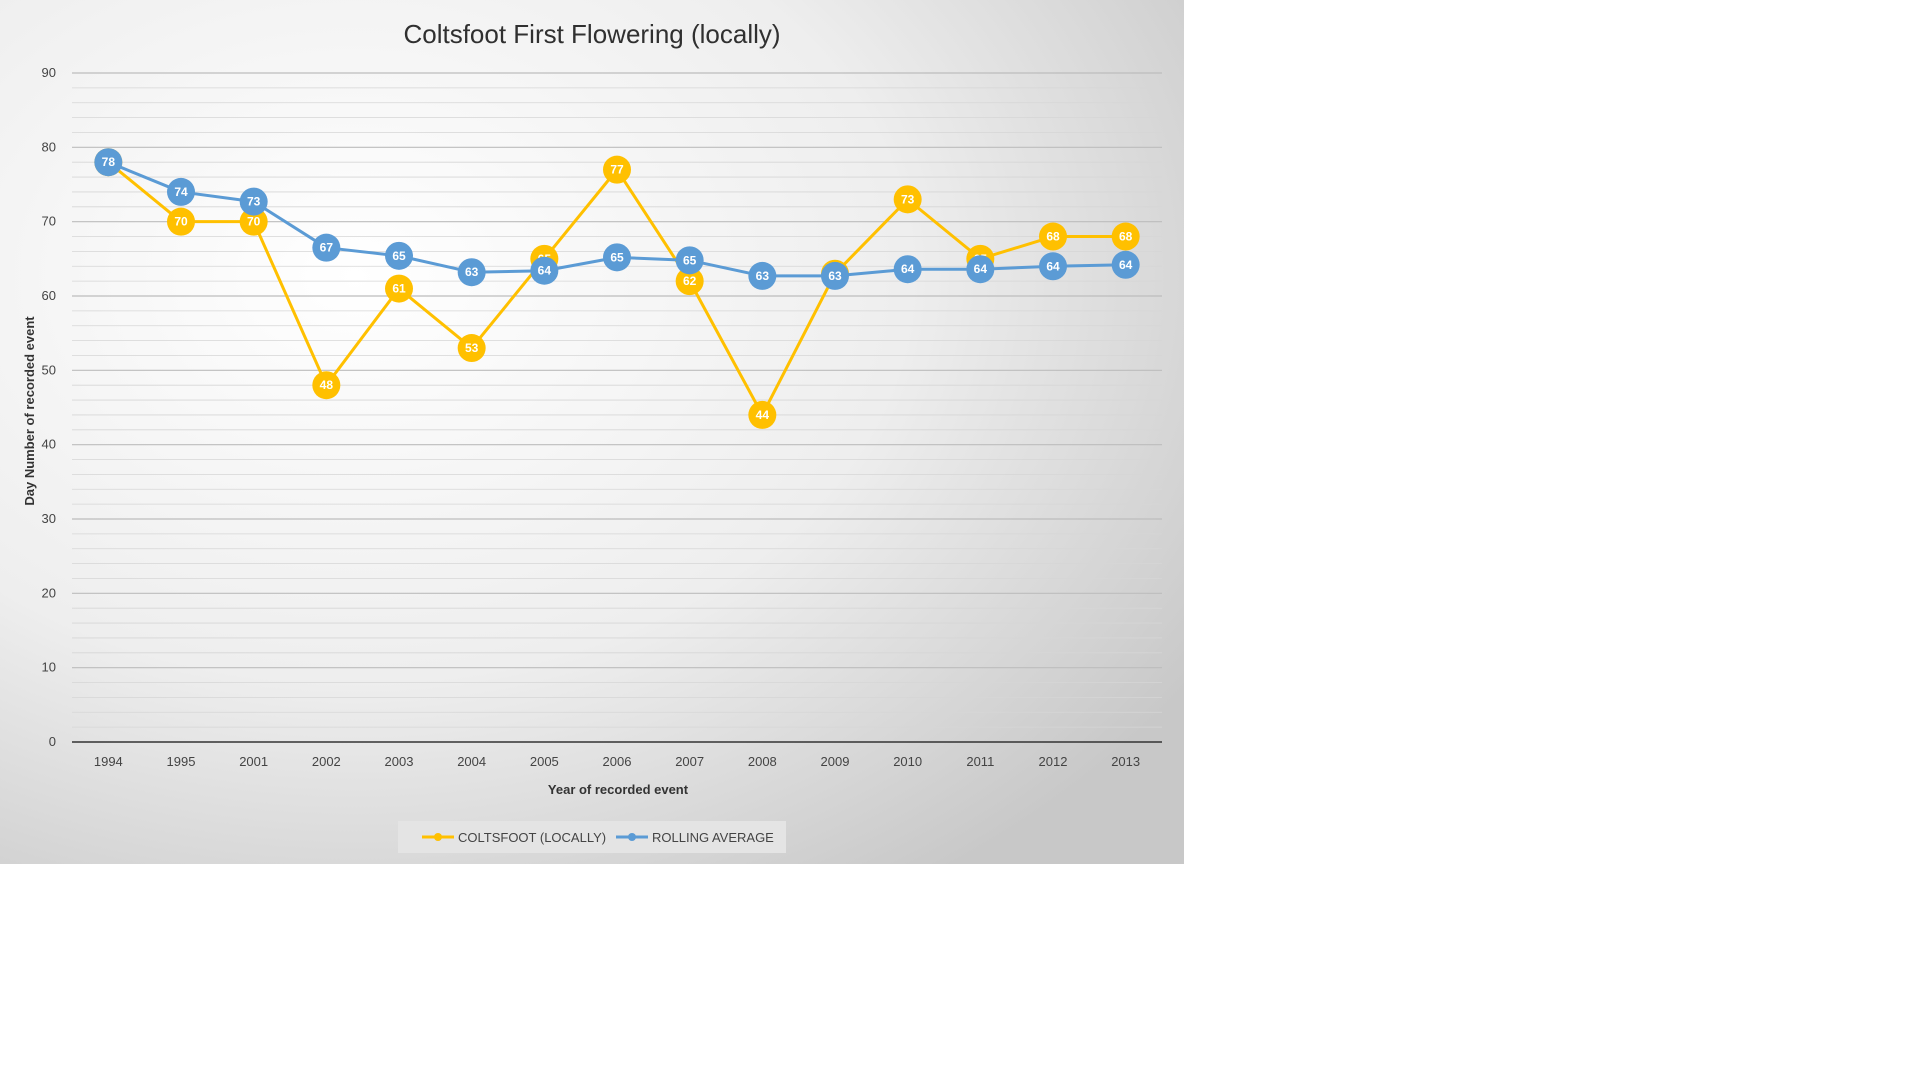 This screenshot has width=1920, height=1080. I want to click on x-tick-label: 1994, so click(108, 761).